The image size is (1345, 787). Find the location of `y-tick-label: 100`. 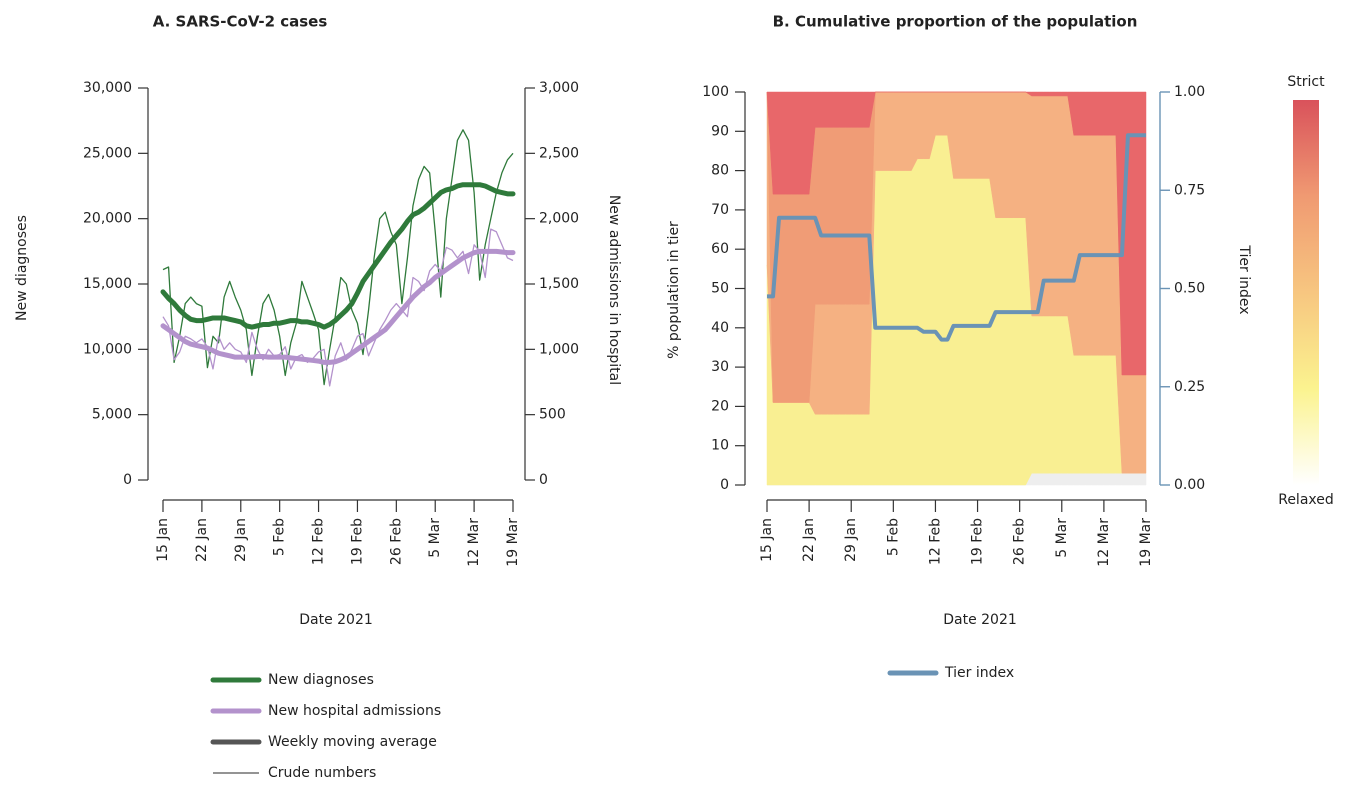

y-tick-label: 100 is located at coordinates (715, 92).